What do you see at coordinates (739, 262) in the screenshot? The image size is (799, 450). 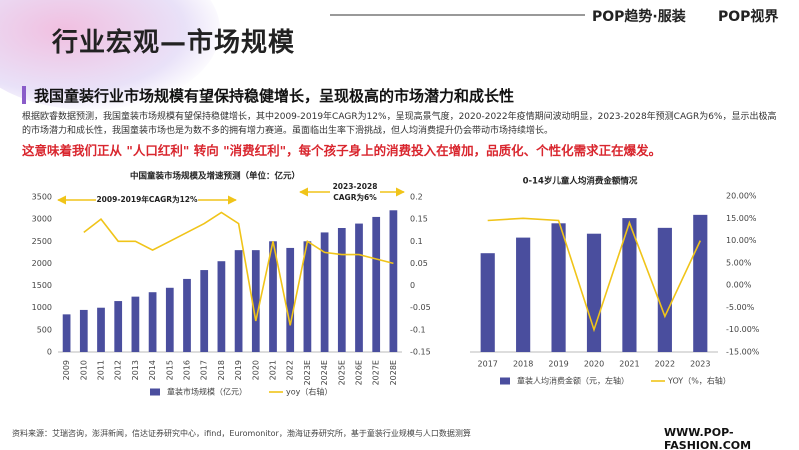 I see `y-tick-label: 5.00%` at bounding box center [739, 262].